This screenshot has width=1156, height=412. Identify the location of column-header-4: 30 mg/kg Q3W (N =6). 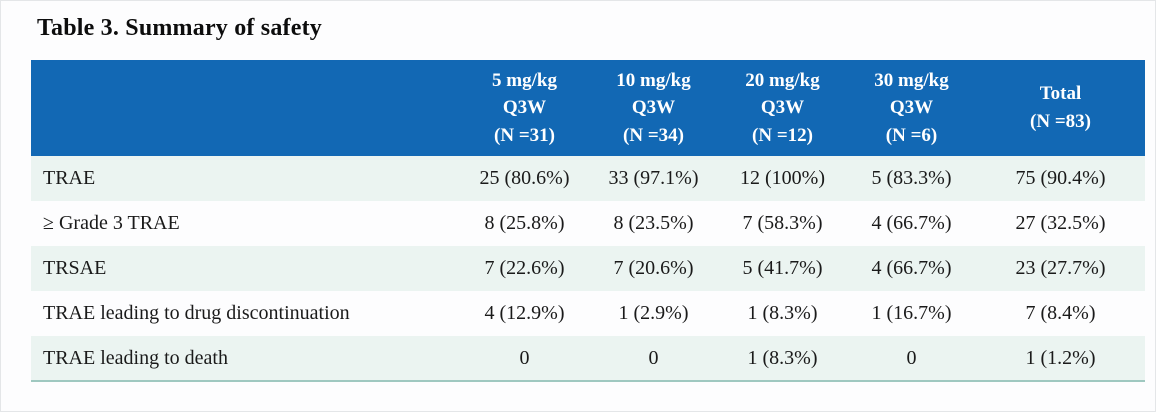
(911, 108).